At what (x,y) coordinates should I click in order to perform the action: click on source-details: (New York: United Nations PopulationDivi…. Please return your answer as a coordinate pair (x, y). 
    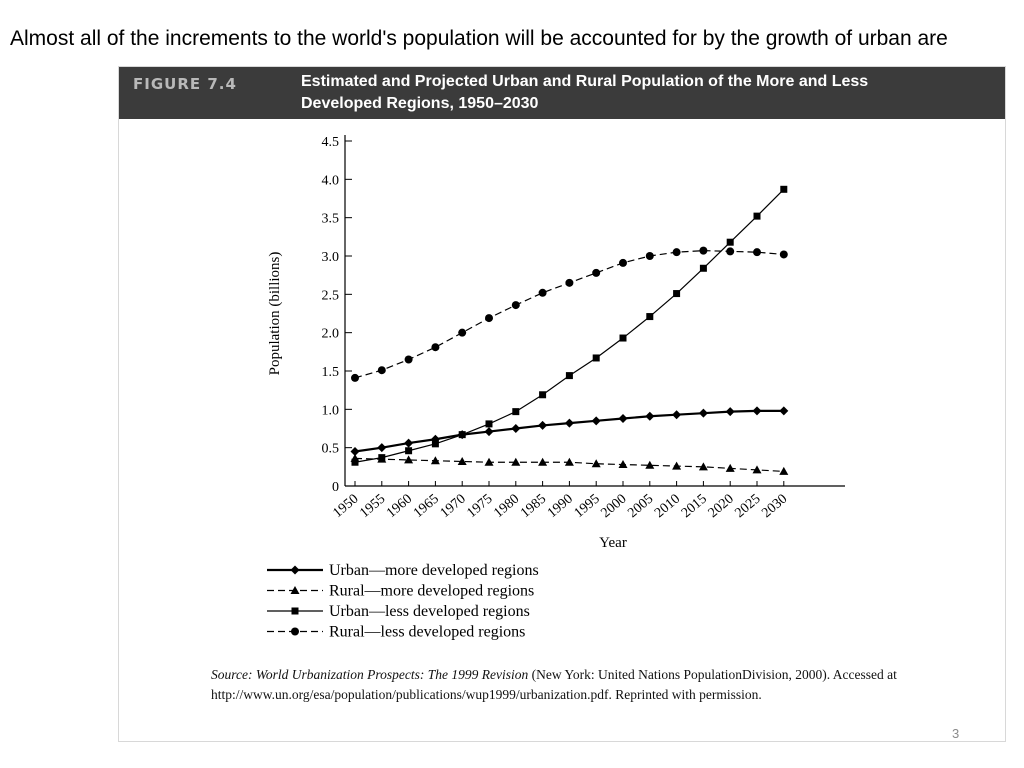
    Looking at the image, I should click on (554, 684).